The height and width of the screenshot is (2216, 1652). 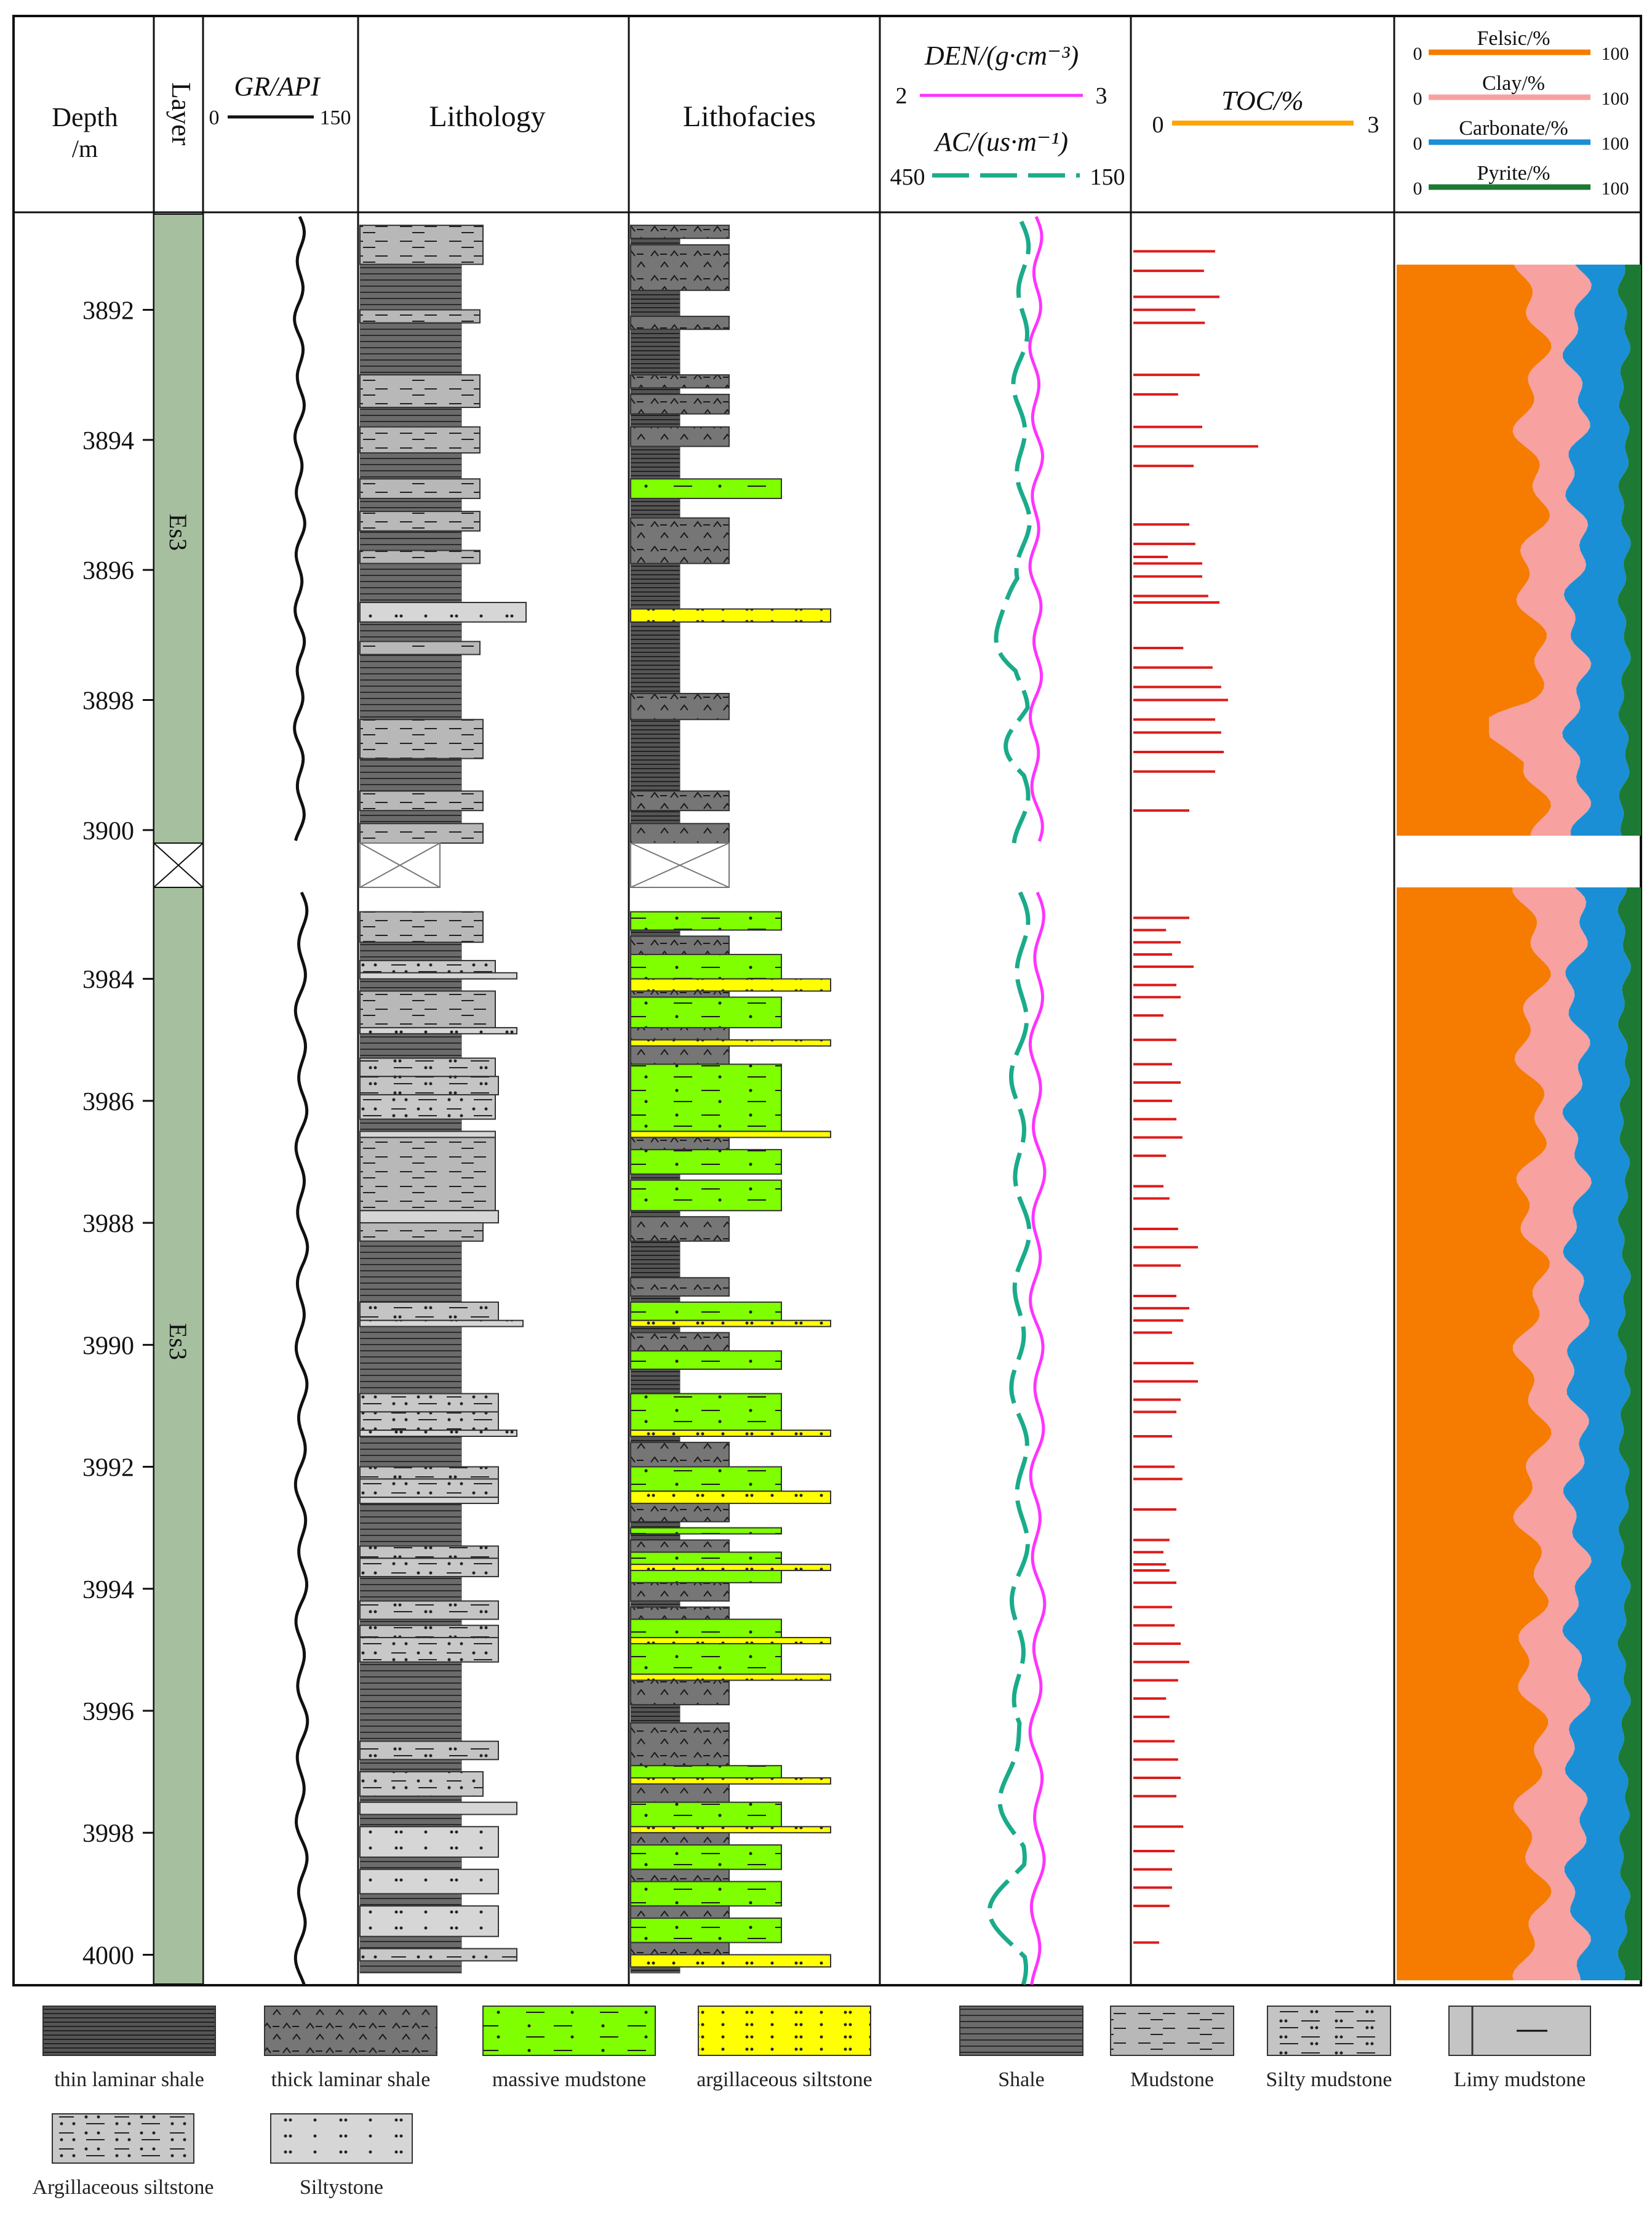 I want to click on den-max: 3, so click(x=1101, y=96).